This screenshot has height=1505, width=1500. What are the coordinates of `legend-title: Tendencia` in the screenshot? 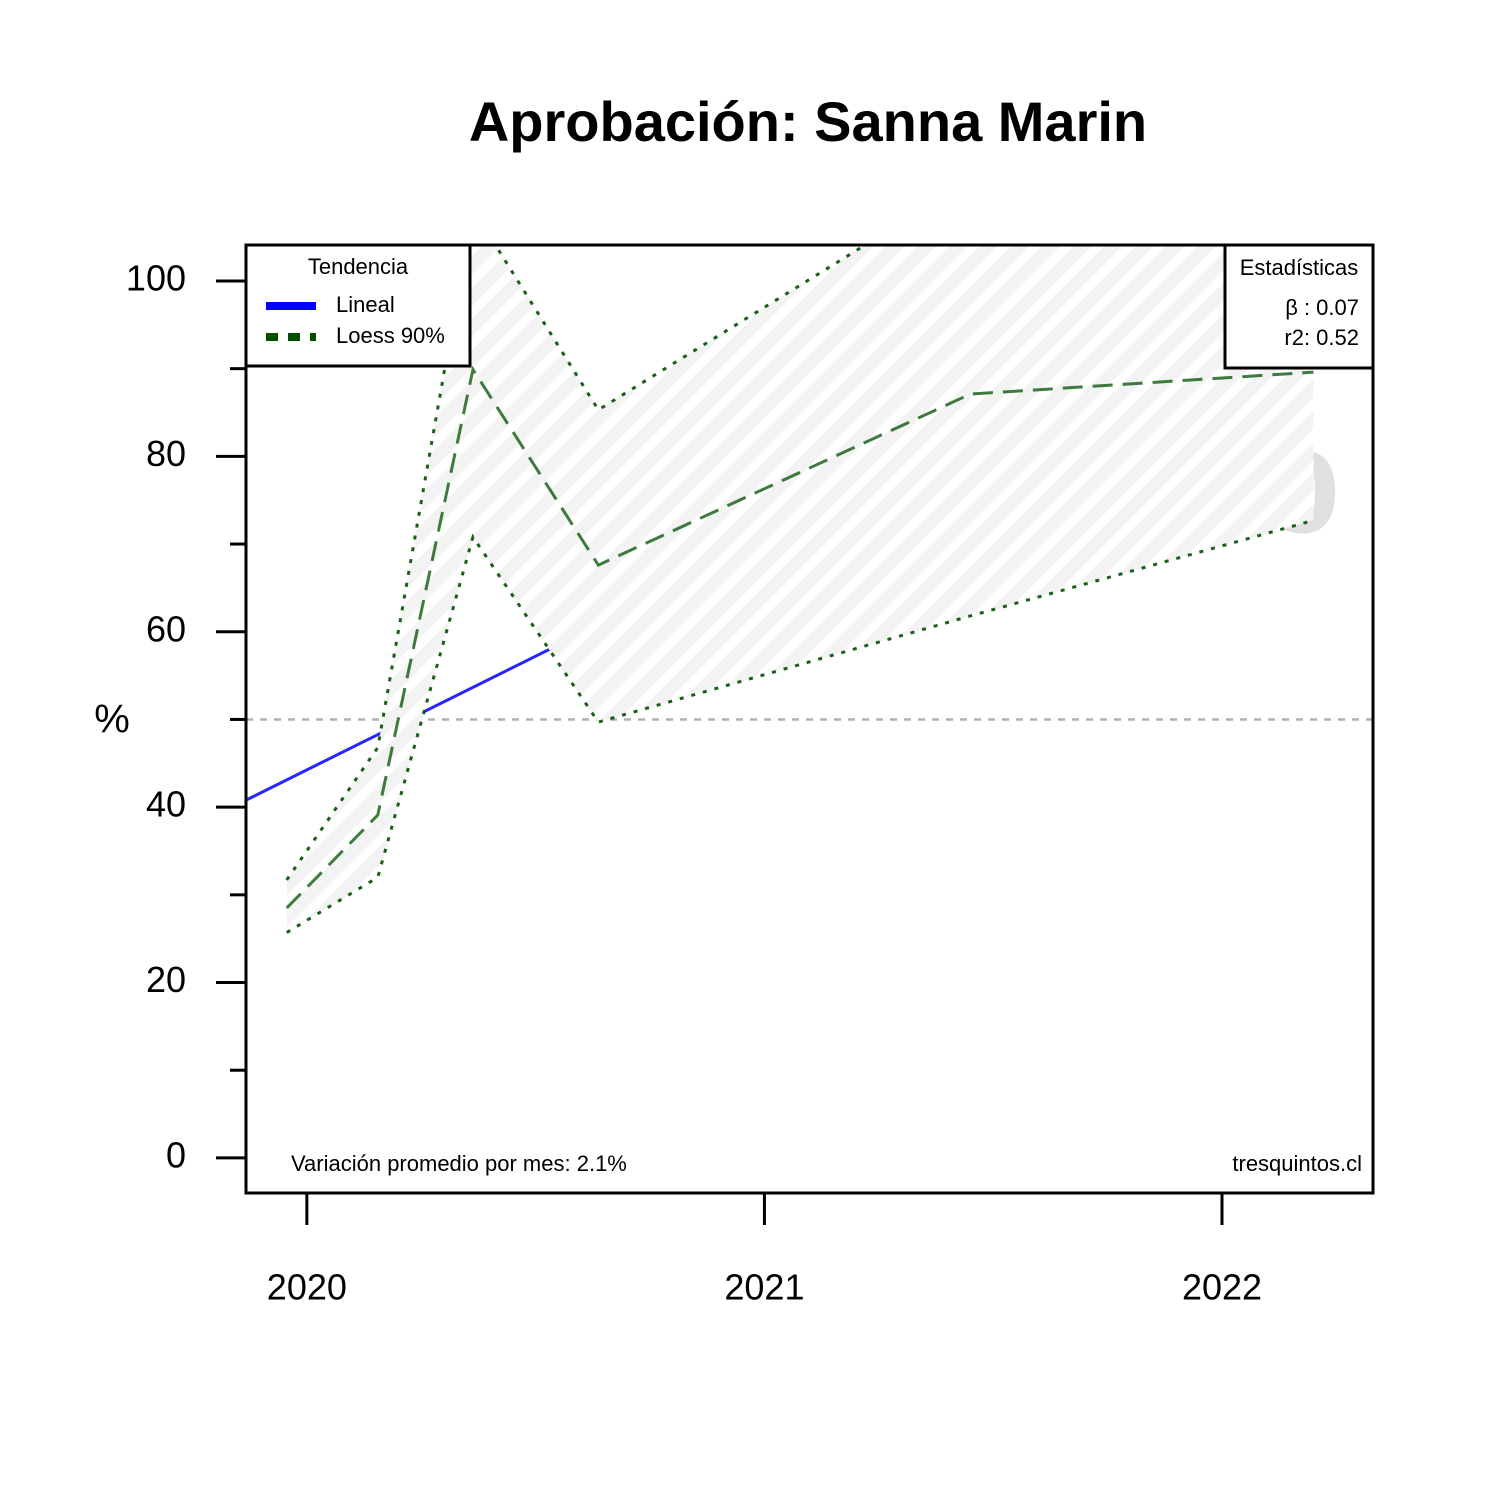 It's located at (358, 266).